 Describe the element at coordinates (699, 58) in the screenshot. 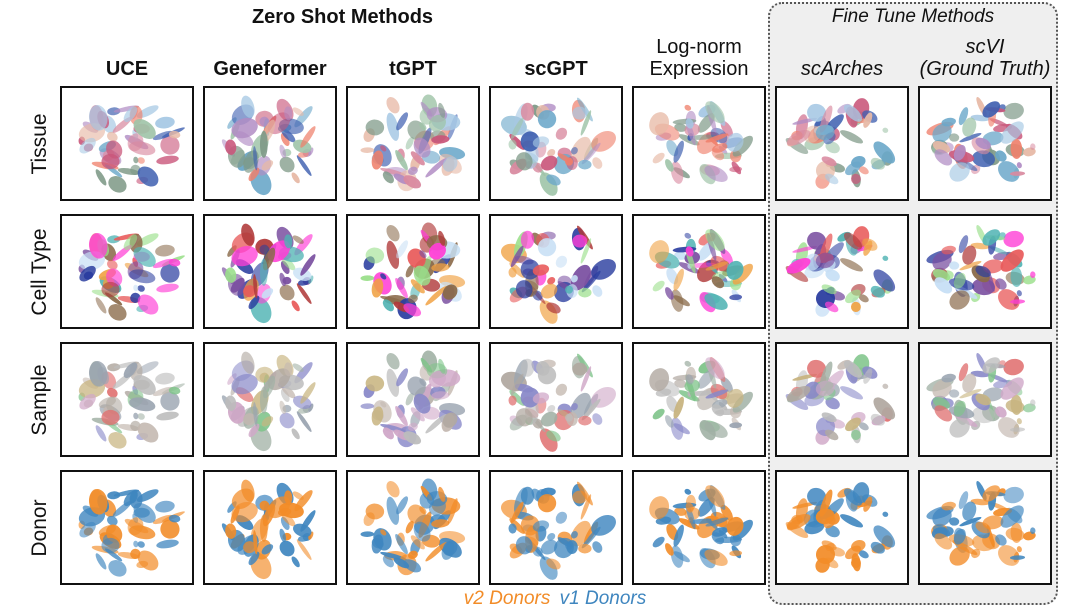

I see `column-label-lognorm: Log-norm Expression` at that location.